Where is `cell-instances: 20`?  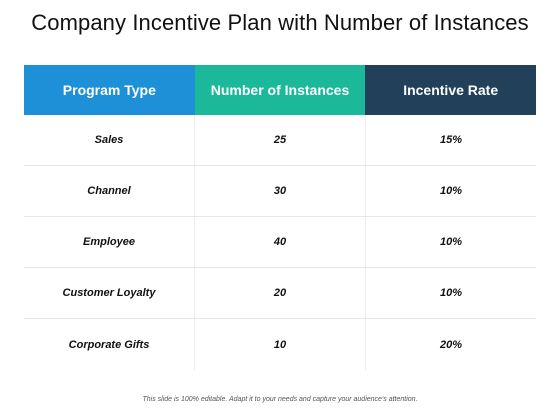
cell-instances: 20 is located at coordinates (279, 293).